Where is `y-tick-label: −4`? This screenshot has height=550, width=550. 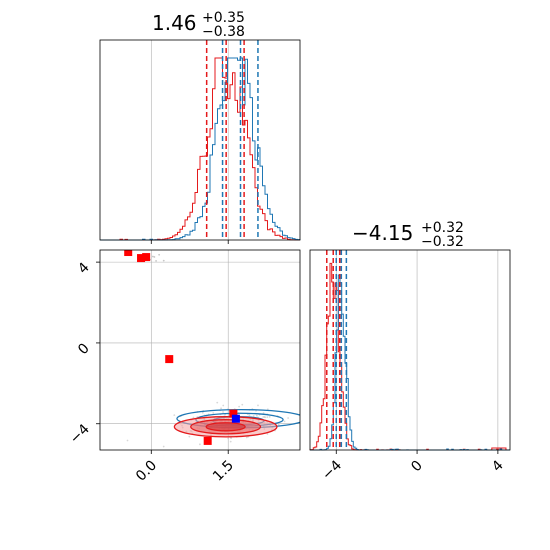 y-tick-label: −4 is located at coordinates (80, 434).